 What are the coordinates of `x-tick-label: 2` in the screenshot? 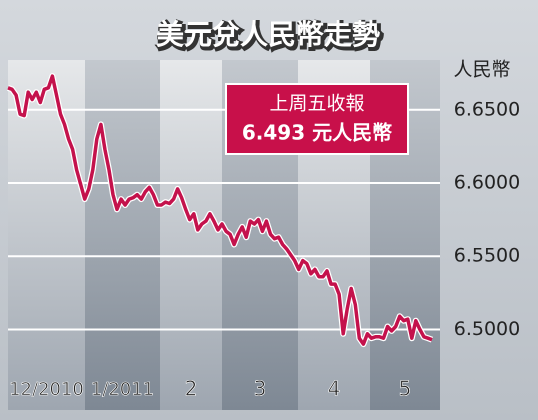 It's located at (191, 389).